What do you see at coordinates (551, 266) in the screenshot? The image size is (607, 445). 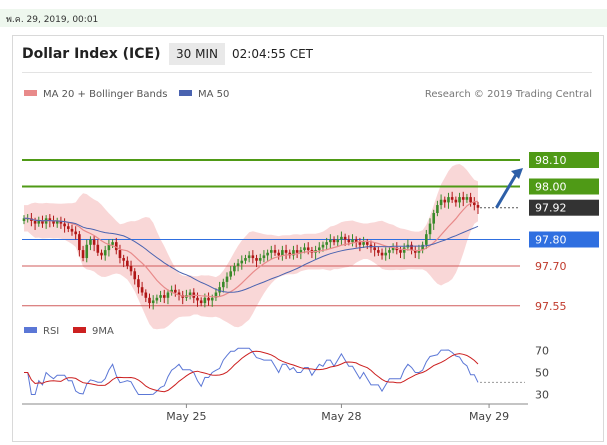 I see `level-label-97-70: 97.70` at bounding box center [551, 266].